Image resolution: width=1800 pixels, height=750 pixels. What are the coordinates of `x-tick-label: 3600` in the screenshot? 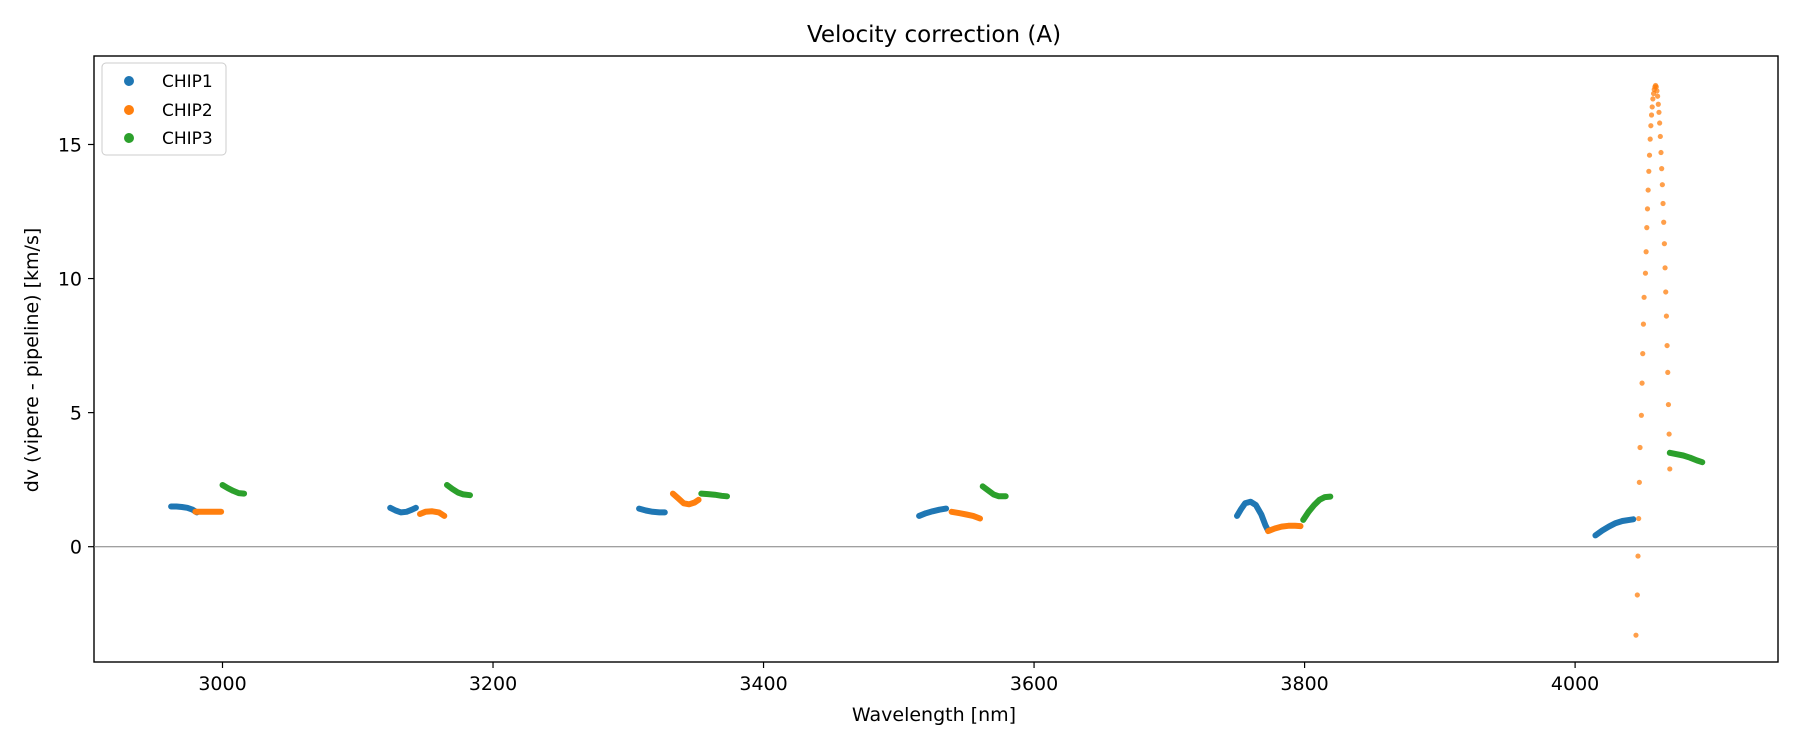 It's located at (1034, 684).